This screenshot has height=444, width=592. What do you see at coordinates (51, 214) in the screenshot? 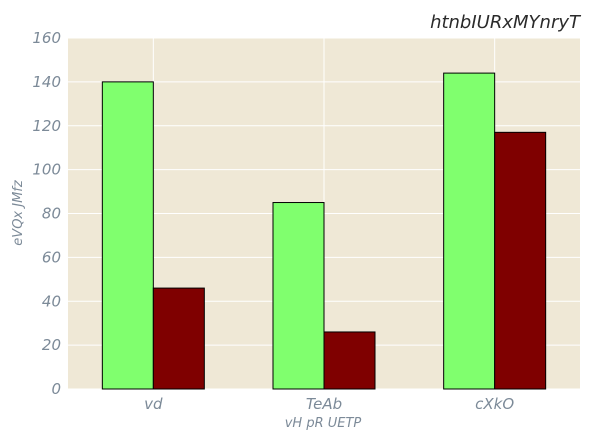
I see `y-tick-label: 80` at bounding box center [51, 214].